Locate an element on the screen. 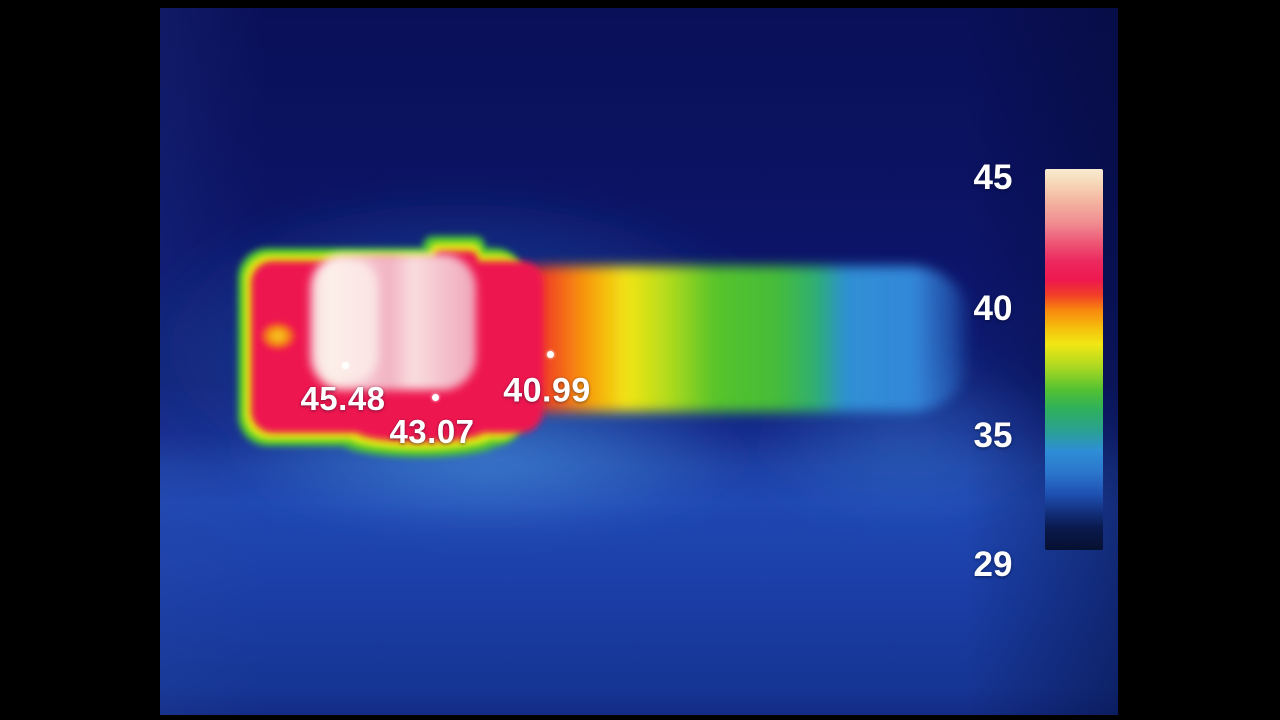 This screenshot has height=720, width=1280. colorbar-tick-35: 35 is located at coordinates (993, 435).